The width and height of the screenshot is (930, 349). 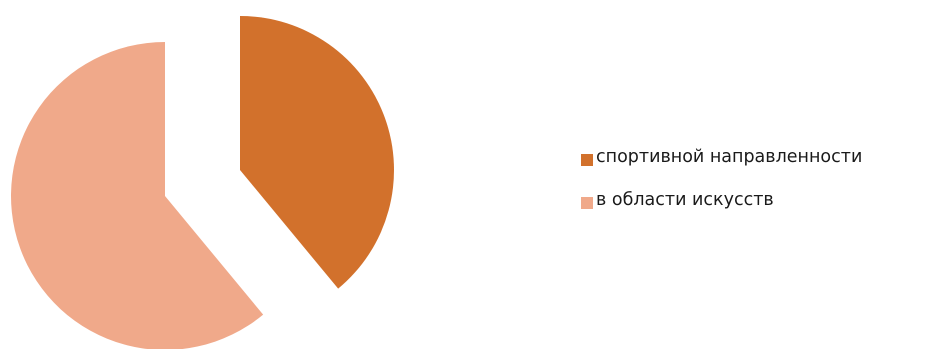 I want to click on legend-label: в области искусств, so click(x=685, y=200).